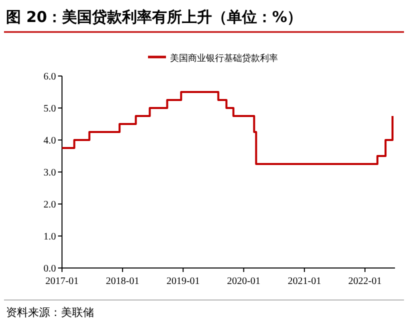 This screenshot has height=329, width=408. Describe the element at coordinates (183, 281) in the screenshot. I see `x-tick-label: 2019-01` at that location.